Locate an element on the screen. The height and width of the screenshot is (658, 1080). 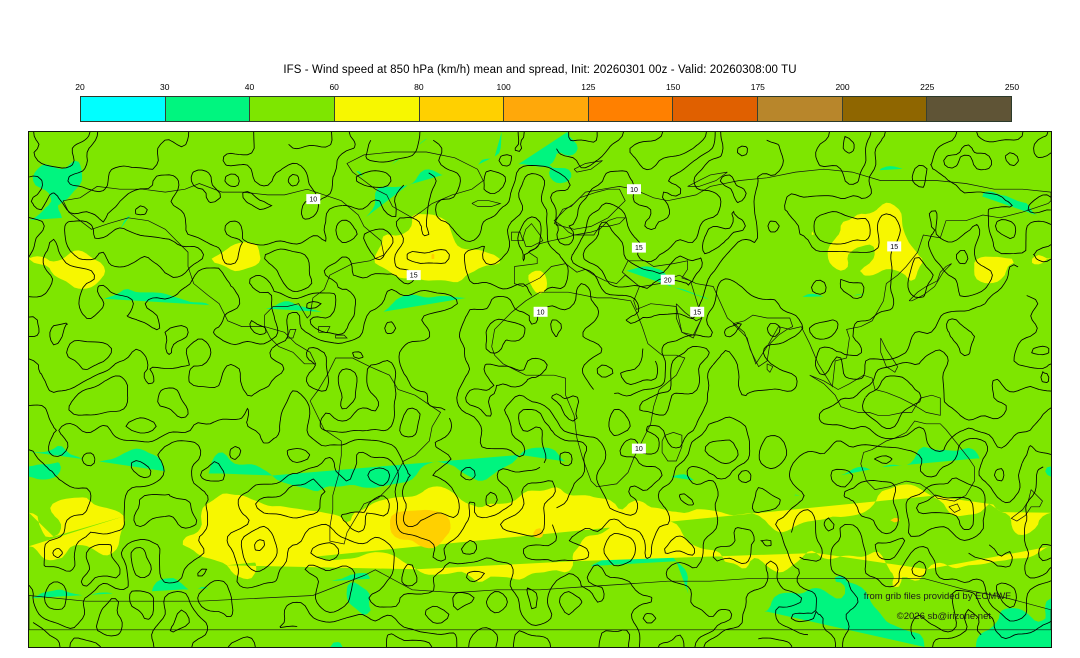
colorbar-tick-175: 175 is located at coordinates (757, 87).